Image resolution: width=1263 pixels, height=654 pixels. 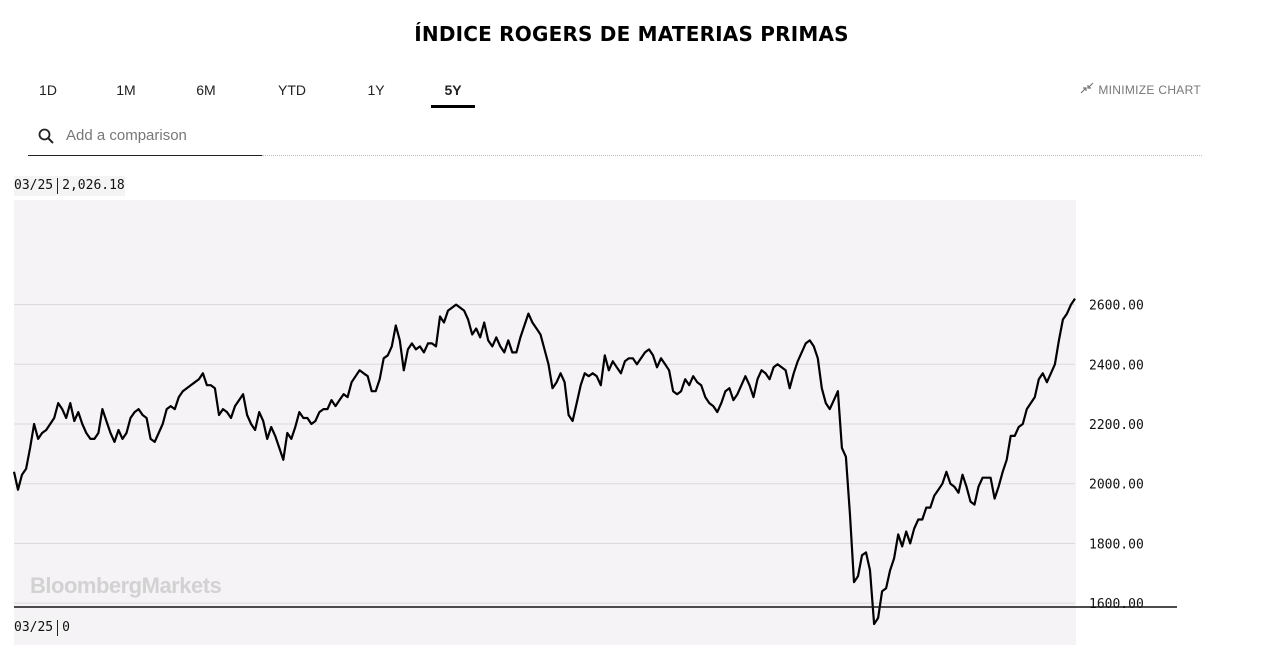 I want to click on y-tick-label: 2200.00, so click(x=1116, y=425).